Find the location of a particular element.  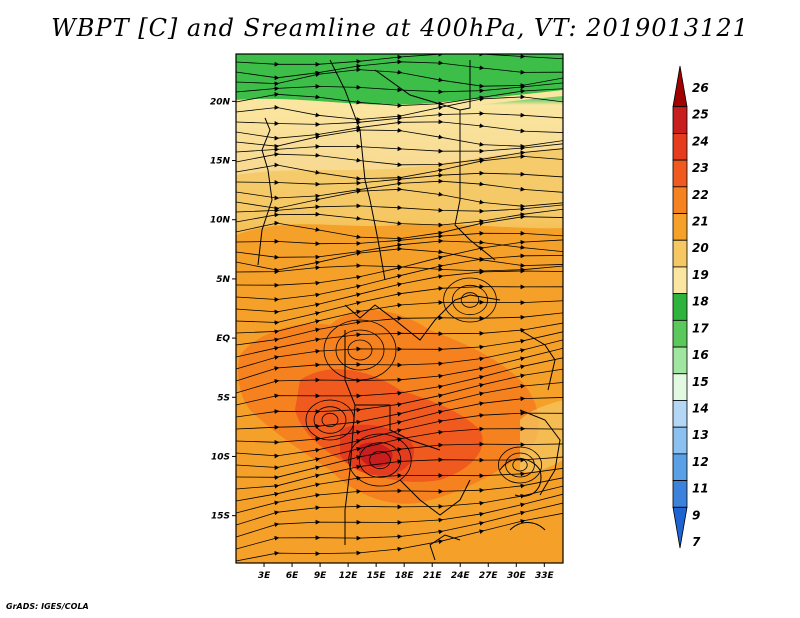

lon-tick-label: 3E is located at coordinates (264, 576).